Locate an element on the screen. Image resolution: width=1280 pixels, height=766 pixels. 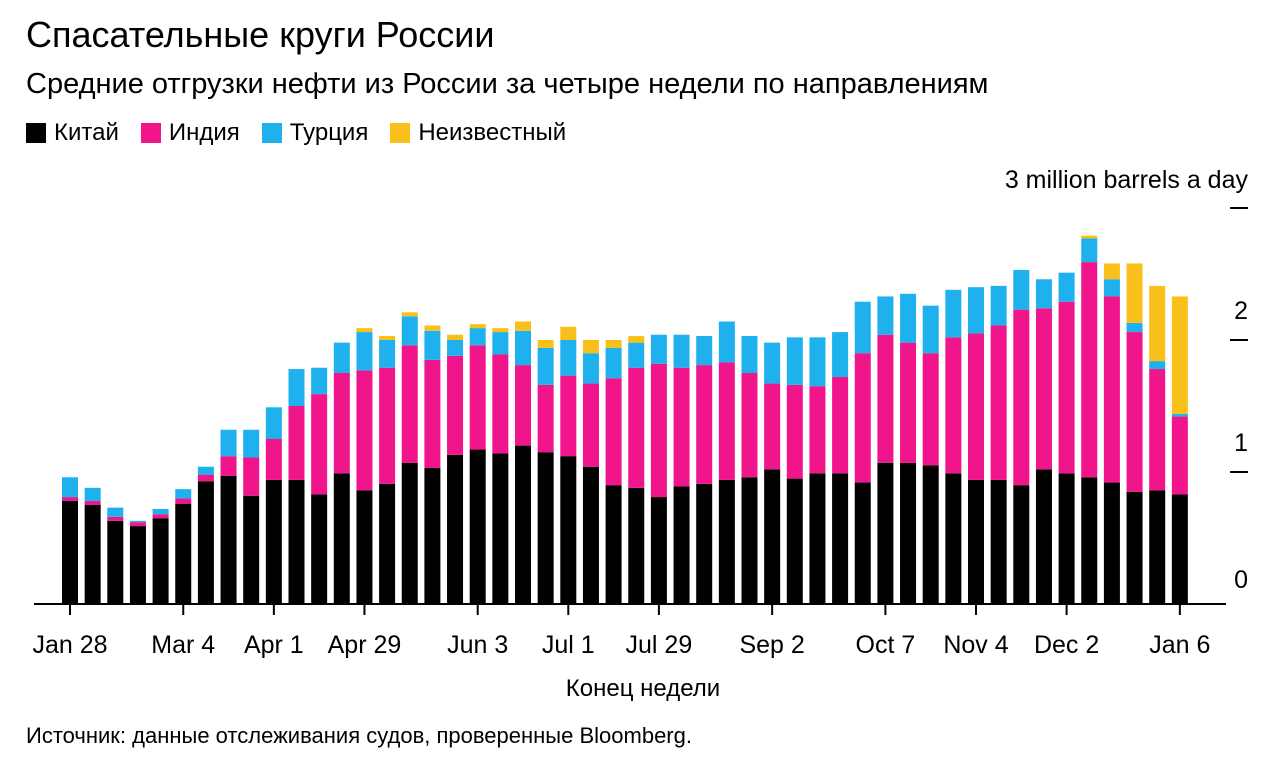
x-tick-label-49: Jan 6 is located at coordinates (1179, 645).